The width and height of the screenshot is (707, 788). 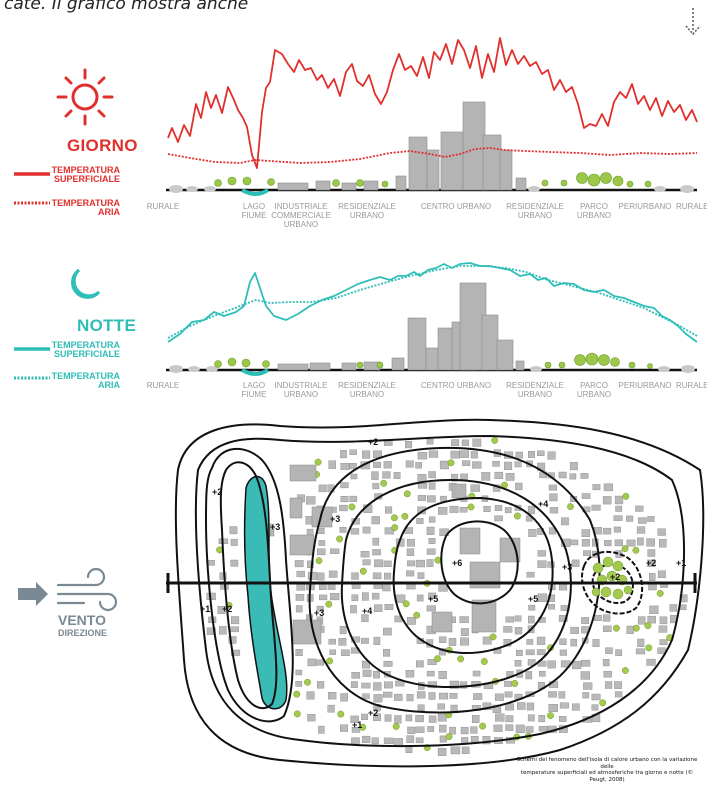 I want to click on moon-icon, so click(x=86, y=283).